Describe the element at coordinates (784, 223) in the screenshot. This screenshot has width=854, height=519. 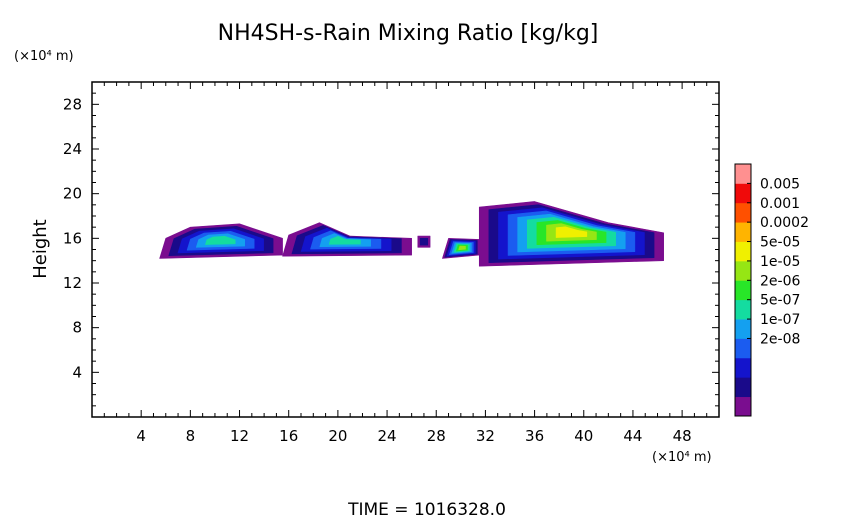
I see `colorbar-label: 0.0002` at that location.